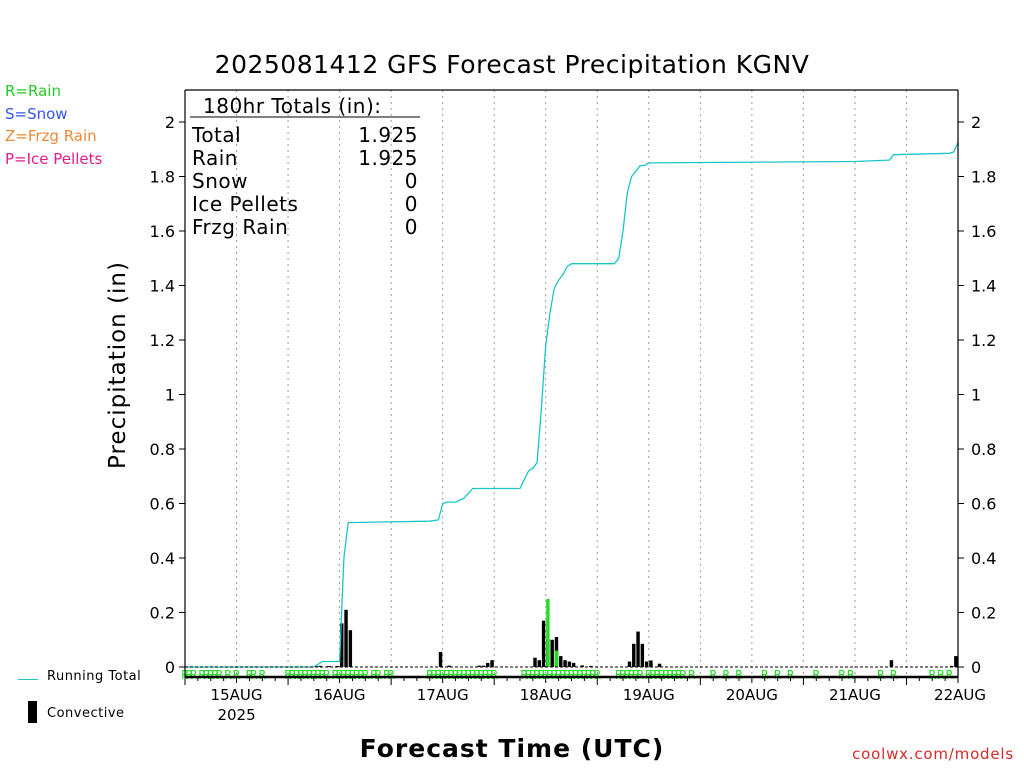 The image size is (1024, 768). Describe the element at coordinates (976, 122) in the screenshot. I see `y-tick-label-right: 2` at that location.